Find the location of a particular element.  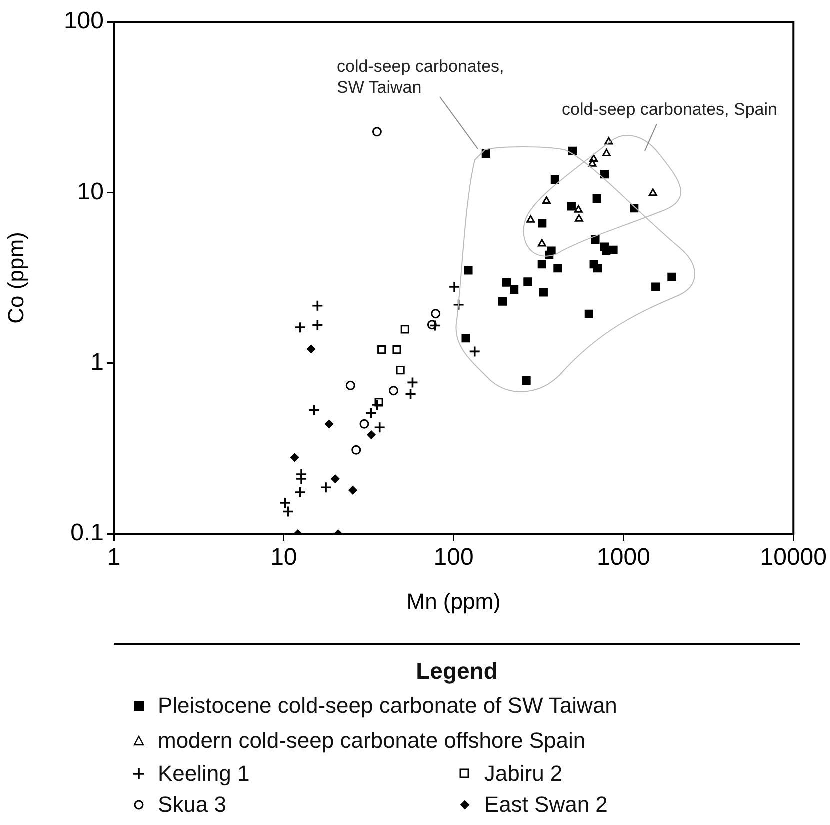

legend-label: modern cold-seep carbonate offshore Spain is located at coordinates (372, 741).